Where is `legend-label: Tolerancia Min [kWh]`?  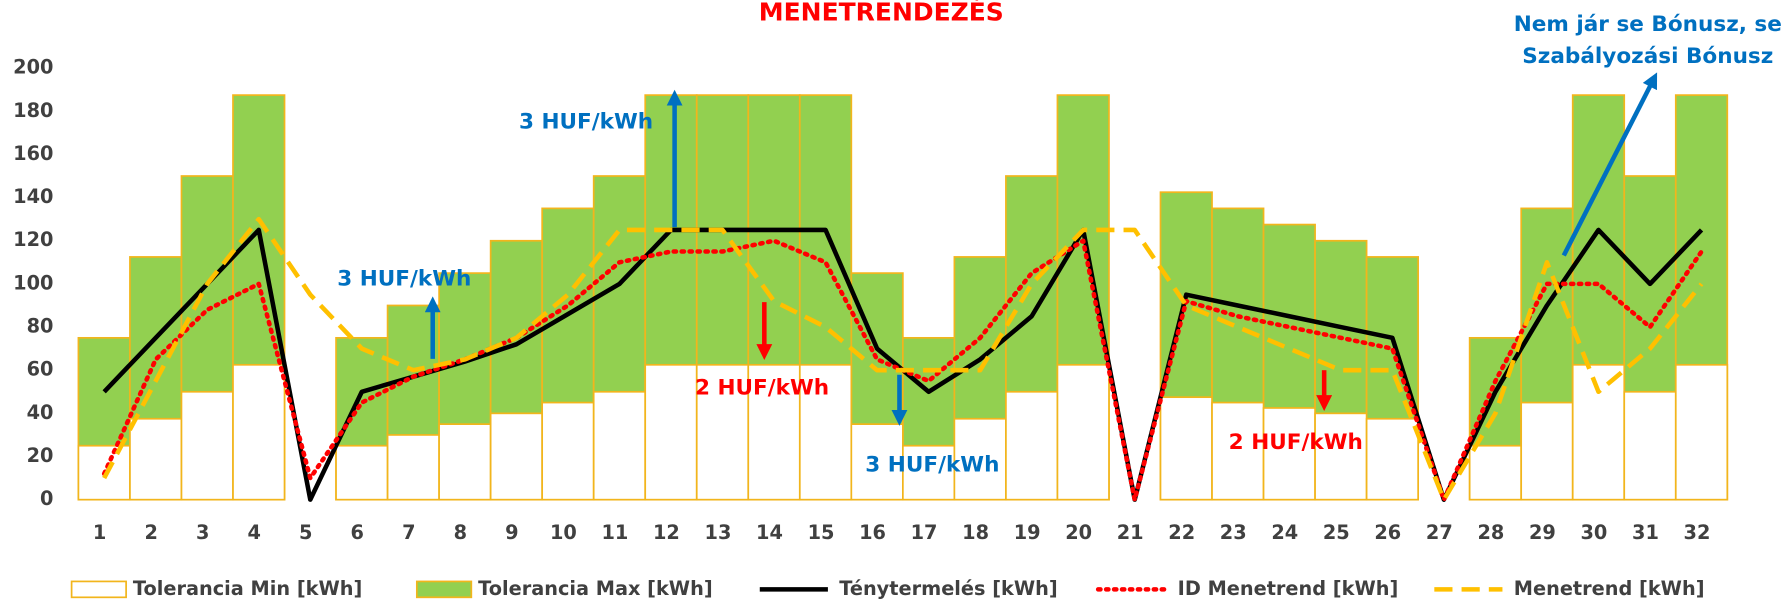 legend-label: Tolerancia Min [kWh] is located at coordinates (247, 588).